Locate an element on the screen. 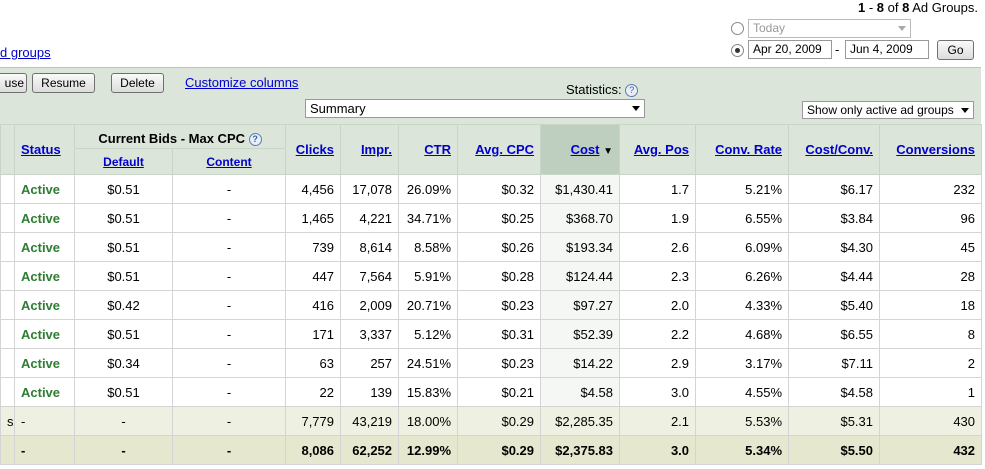 This screenshot has height=469, width=985. avg-pos-cell: 2.2 is located at coordinates (658, 334).